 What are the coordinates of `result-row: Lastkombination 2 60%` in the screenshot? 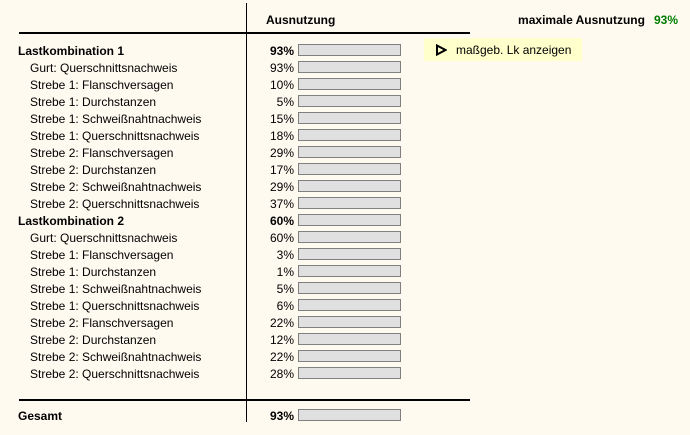 It's located at (345, 220).